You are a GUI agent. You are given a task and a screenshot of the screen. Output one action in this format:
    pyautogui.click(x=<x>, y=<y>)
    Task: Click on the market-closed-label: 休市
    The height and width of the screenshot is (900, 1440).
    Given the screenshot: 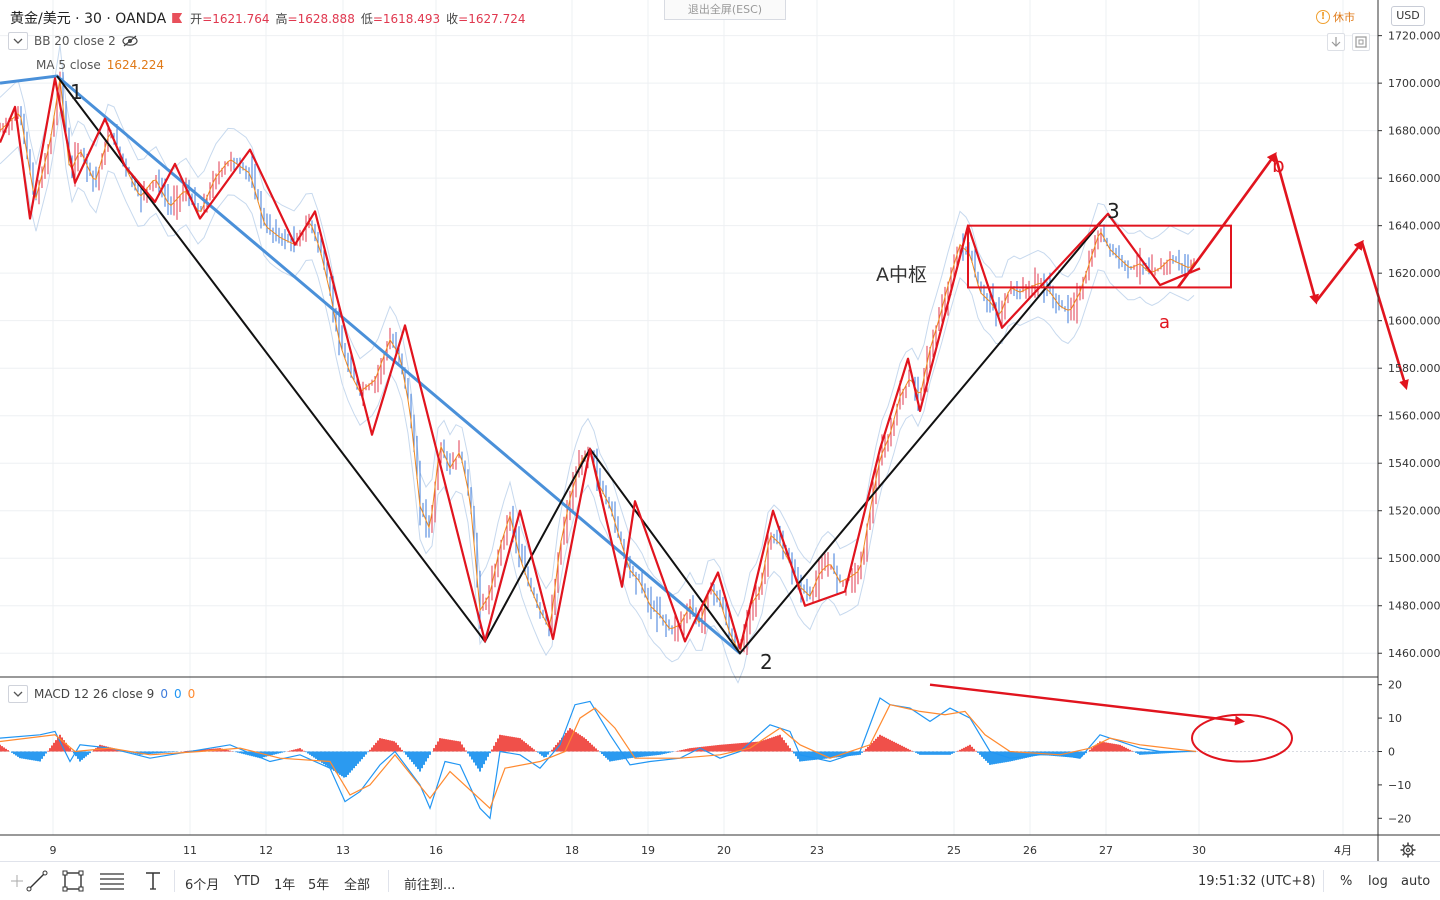 What is the action you would take?
    pyautogui.click(x=1344, y=17)
    